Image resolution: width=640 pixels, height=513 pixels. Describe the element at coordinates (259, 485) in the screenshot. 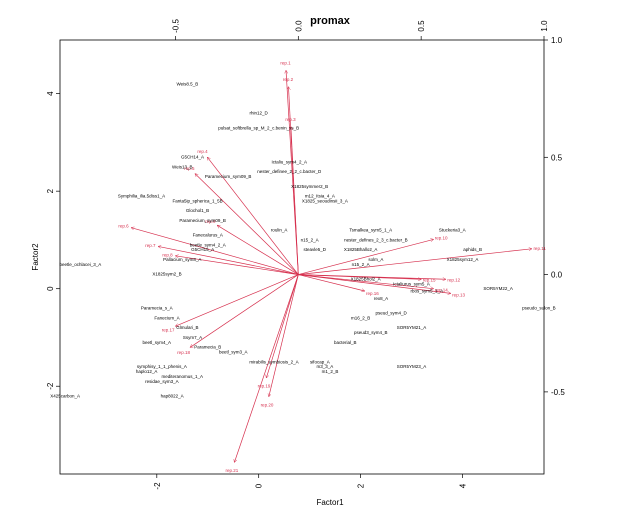

I see `x-axis-tick-label: 0` at that location.